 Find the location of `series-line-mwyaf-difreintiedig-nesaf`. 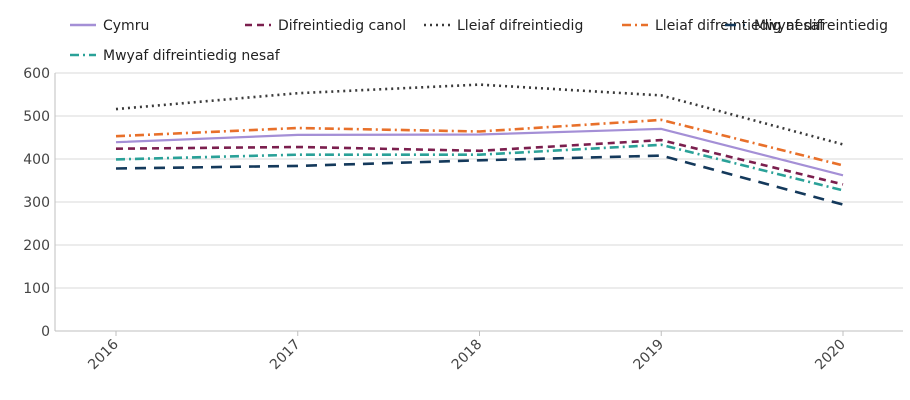

series-line-mwyaf-difreintiedig-nesaf is located at coordinates (479, 167).